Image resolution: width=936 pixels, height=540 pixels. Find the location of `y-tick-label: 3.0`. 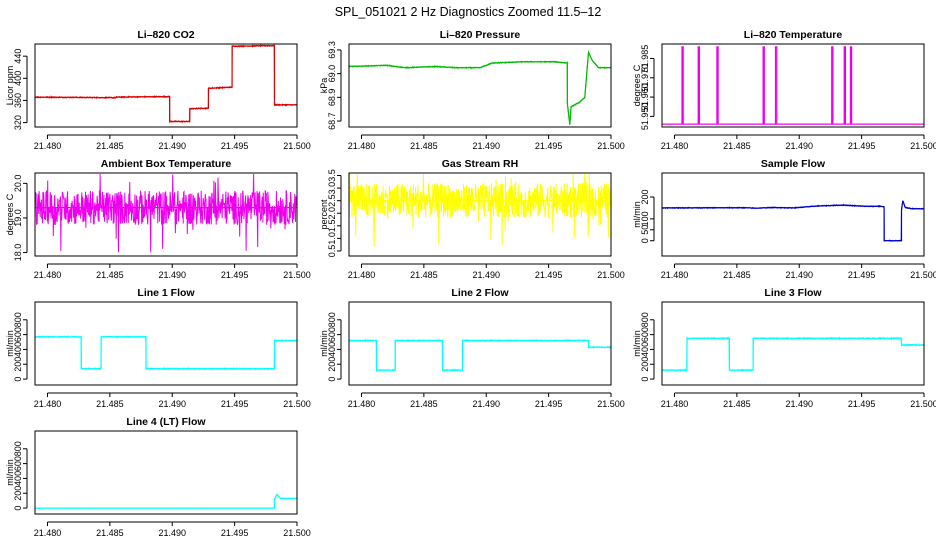

y-tick-label: 3.0 is located at coordinates (332, 188).